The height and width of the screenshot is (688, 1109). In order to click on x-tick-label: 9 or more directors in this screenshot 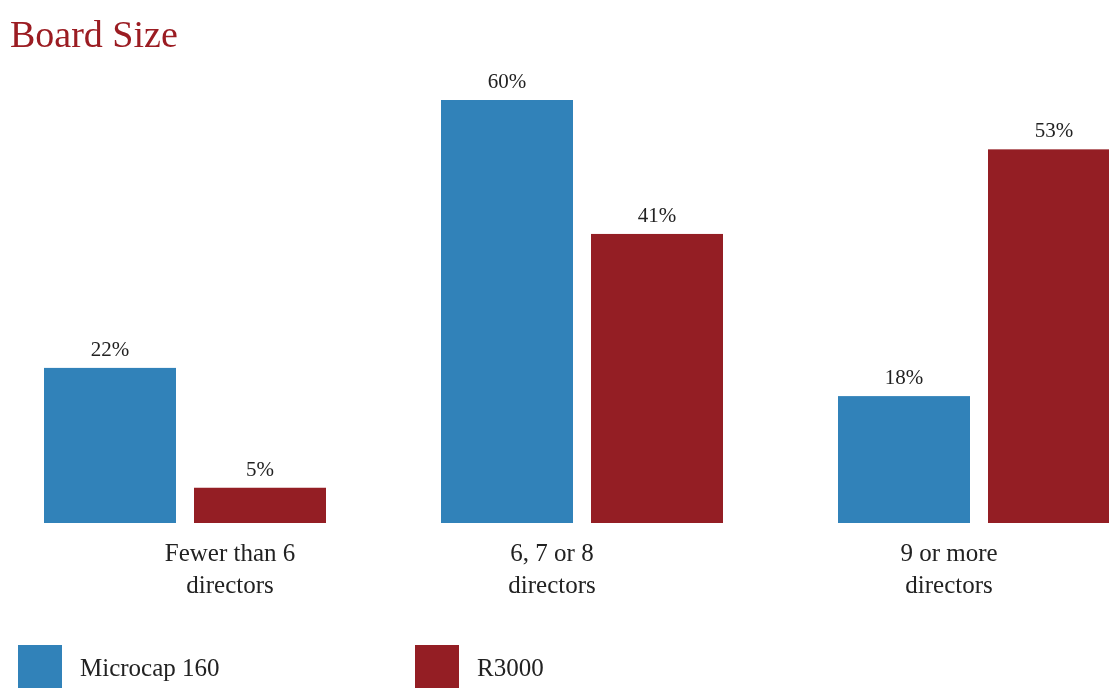, I will do `click(949, 568)`.